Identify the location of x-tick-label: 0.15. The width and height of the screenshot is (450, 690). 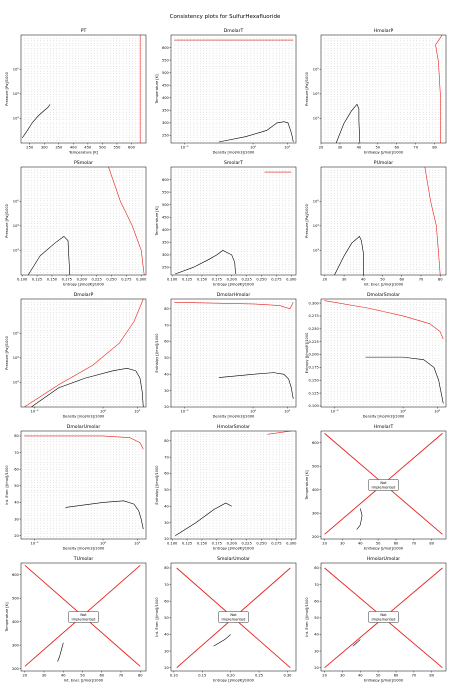
(202, 676).